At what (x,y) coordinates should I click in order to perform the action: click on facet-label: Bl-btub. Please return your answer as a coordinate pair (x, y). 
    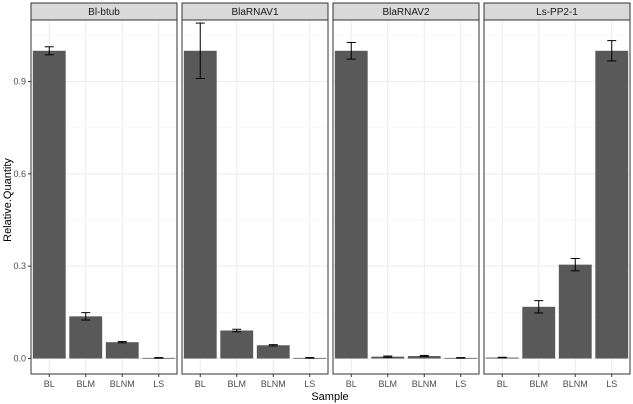
    Looking at the image, I should click on (104, 12).